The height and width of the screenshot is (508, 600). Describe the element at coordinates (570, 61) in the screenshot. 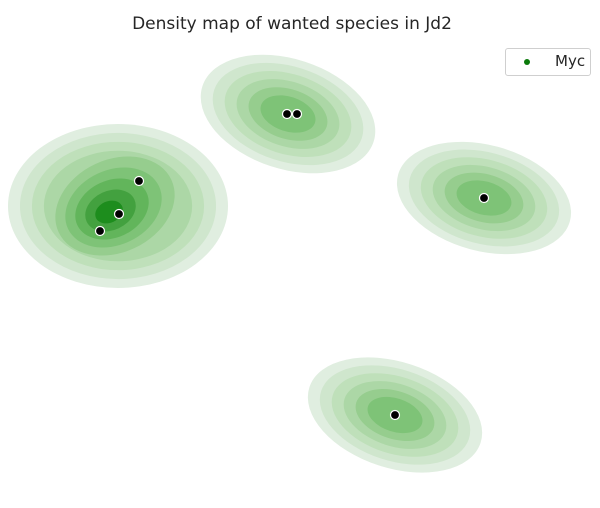

I see `legend-label-myc: Myc` at that location.